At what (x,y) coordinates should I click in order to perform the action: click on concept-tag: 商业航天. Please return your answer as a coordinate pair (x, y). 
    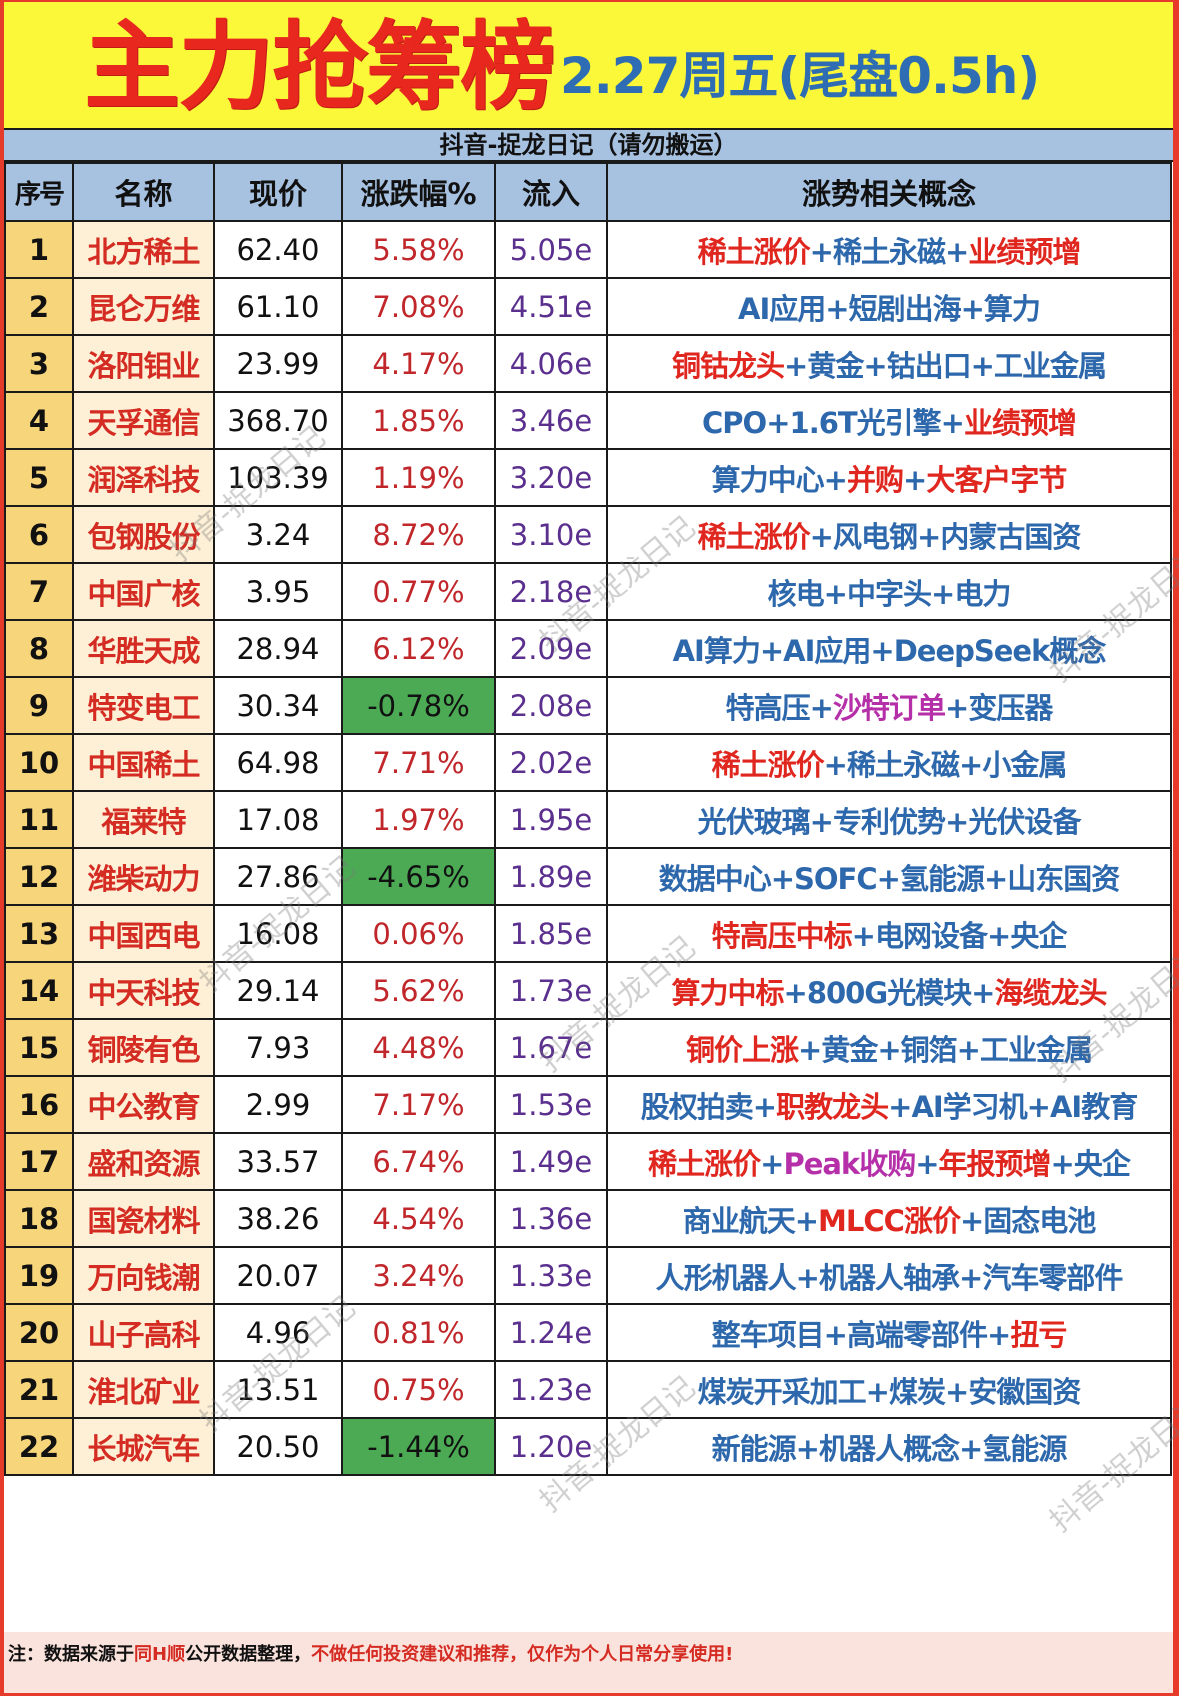
    Looking at the image, I should click on (739, 1220).